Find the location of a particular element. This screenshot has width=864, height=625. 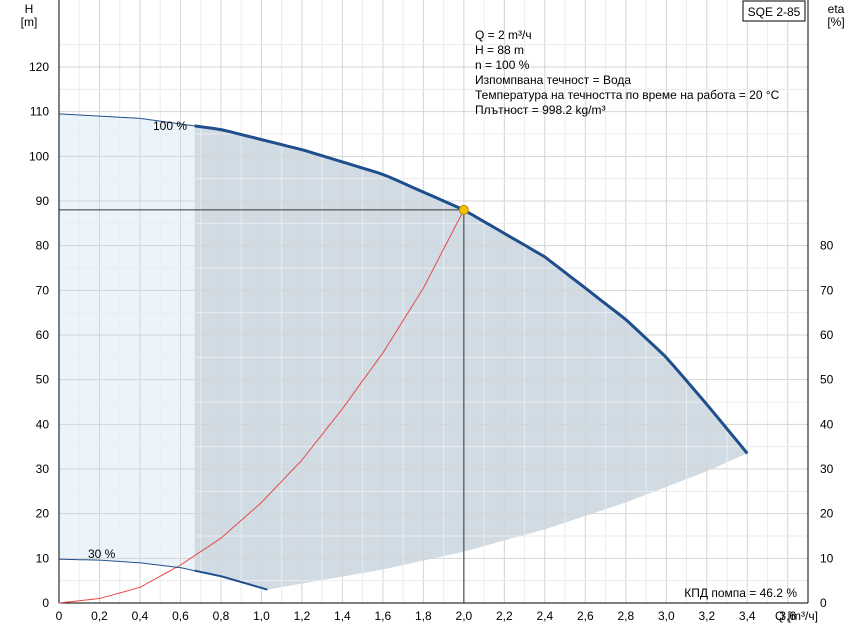

x-tick-label: 3,0 is located at coordinates (666, 616).